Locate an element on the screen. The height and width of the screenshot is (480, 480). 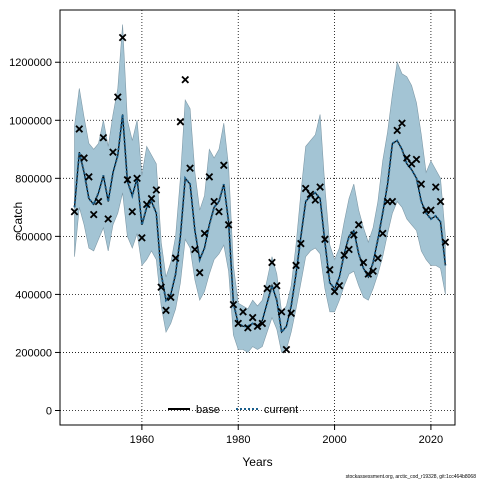
observed-point-1950 is located at coordinates (93, 214).